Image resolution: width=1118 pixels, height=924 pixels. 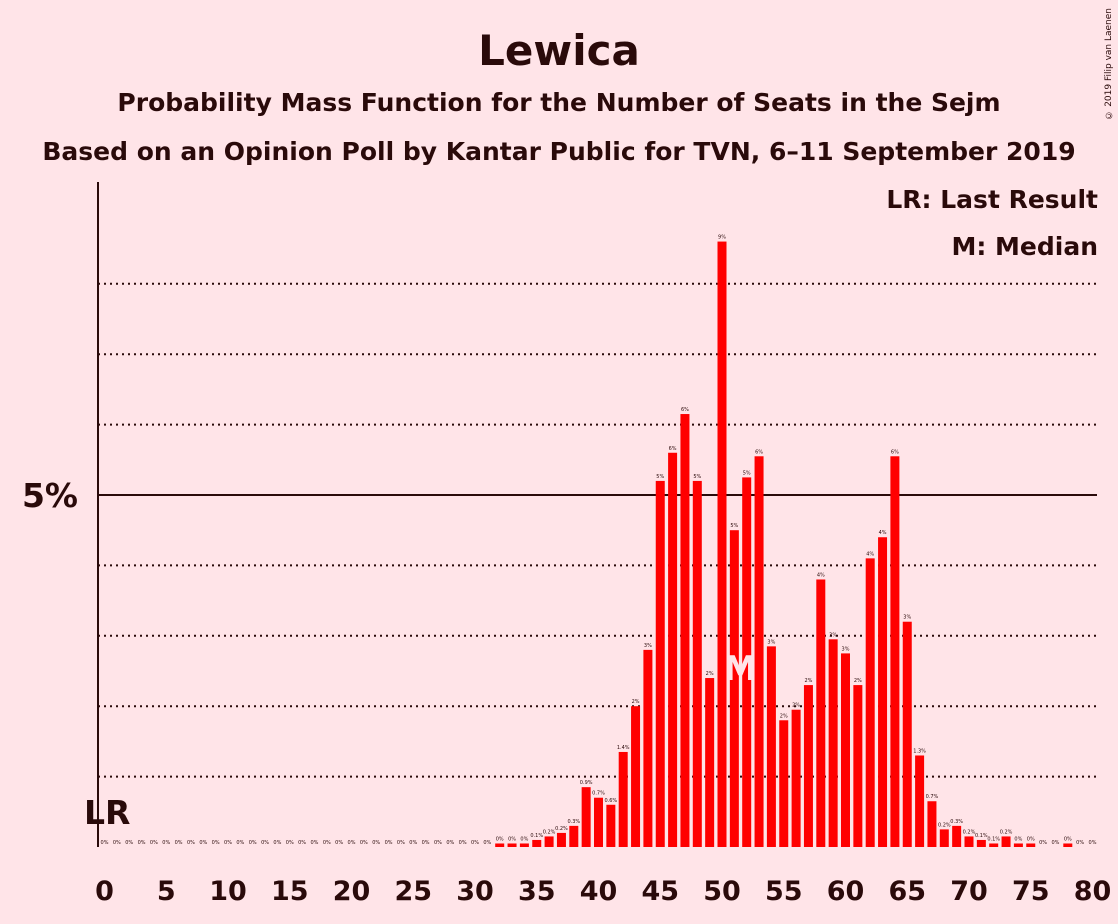 I want to click on data-label-seat-7: 0%, so click(x=191, y=843).